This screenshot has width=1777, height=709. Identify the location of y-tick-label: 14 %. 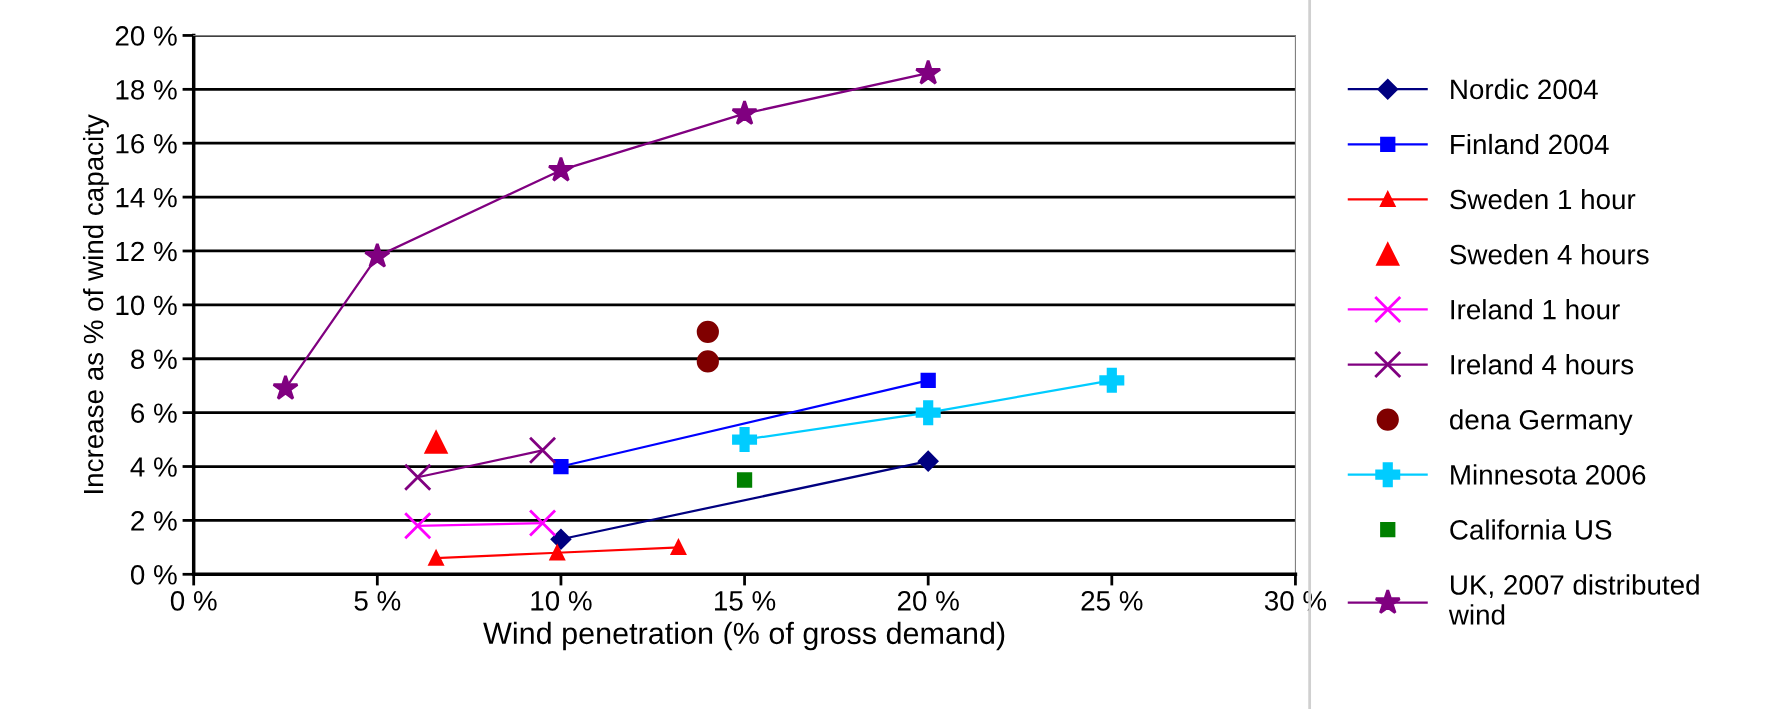
(146, 197).